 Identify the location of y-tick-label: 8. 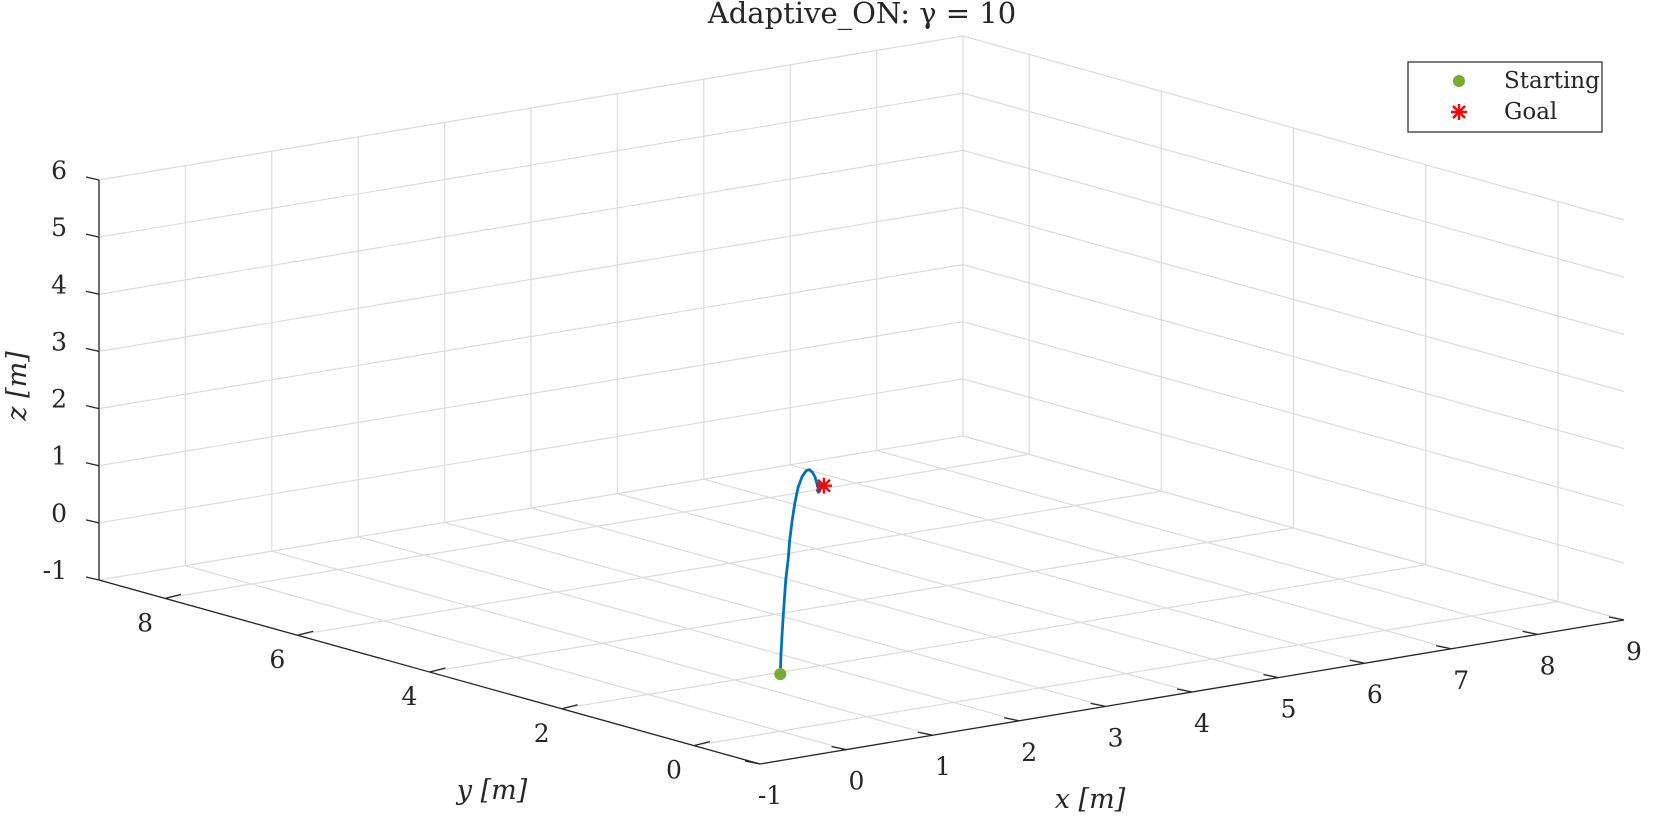
(145, 622).